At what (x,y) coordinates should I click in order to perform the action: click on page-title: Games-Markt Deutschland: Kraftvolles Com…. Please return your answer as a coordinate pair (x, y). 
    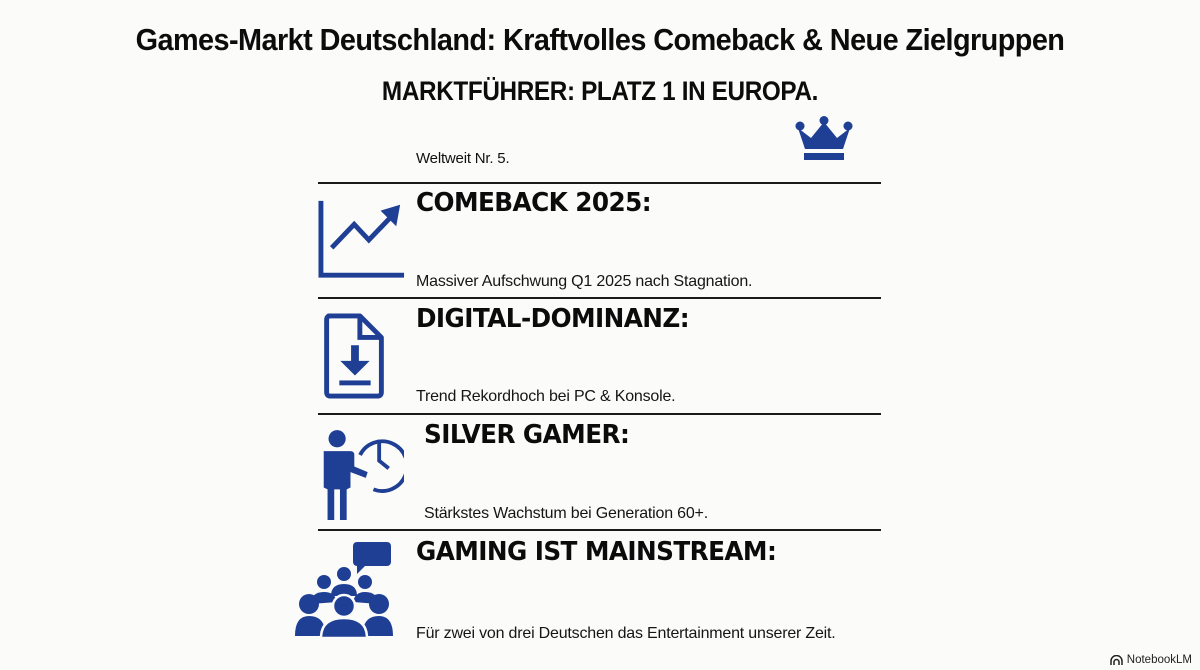
    Looking at the image, I should click on (600, 39).